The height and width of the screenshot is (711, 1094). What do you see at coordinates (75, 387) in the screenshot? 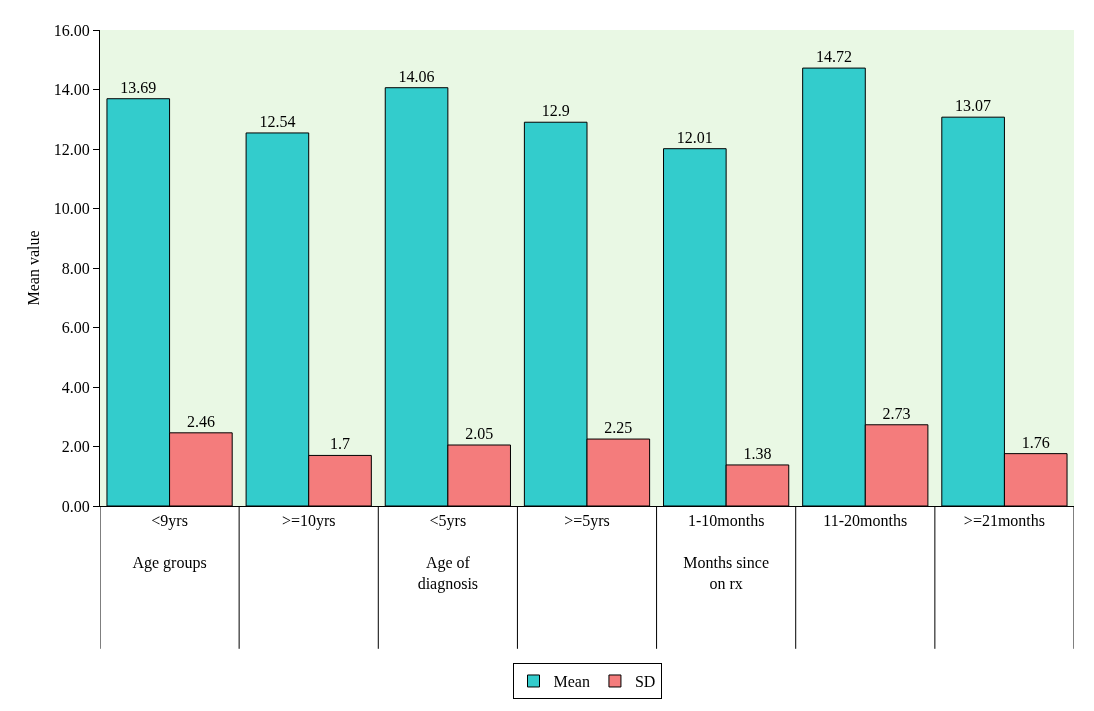
I see `y-tick-label: 4.00` at bounding box center [75, 387].